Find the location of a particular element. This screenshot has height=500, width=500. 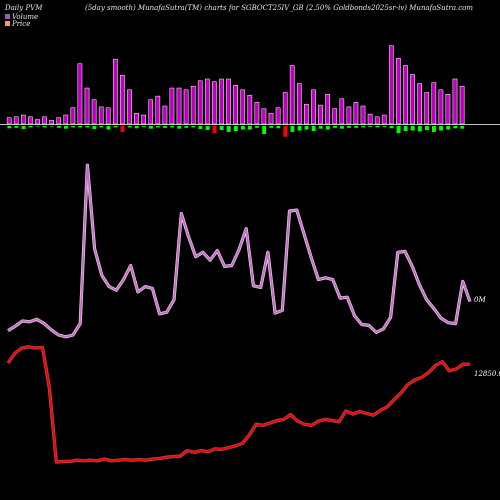

legend-price-swatch is located at coordinates (7, 23).